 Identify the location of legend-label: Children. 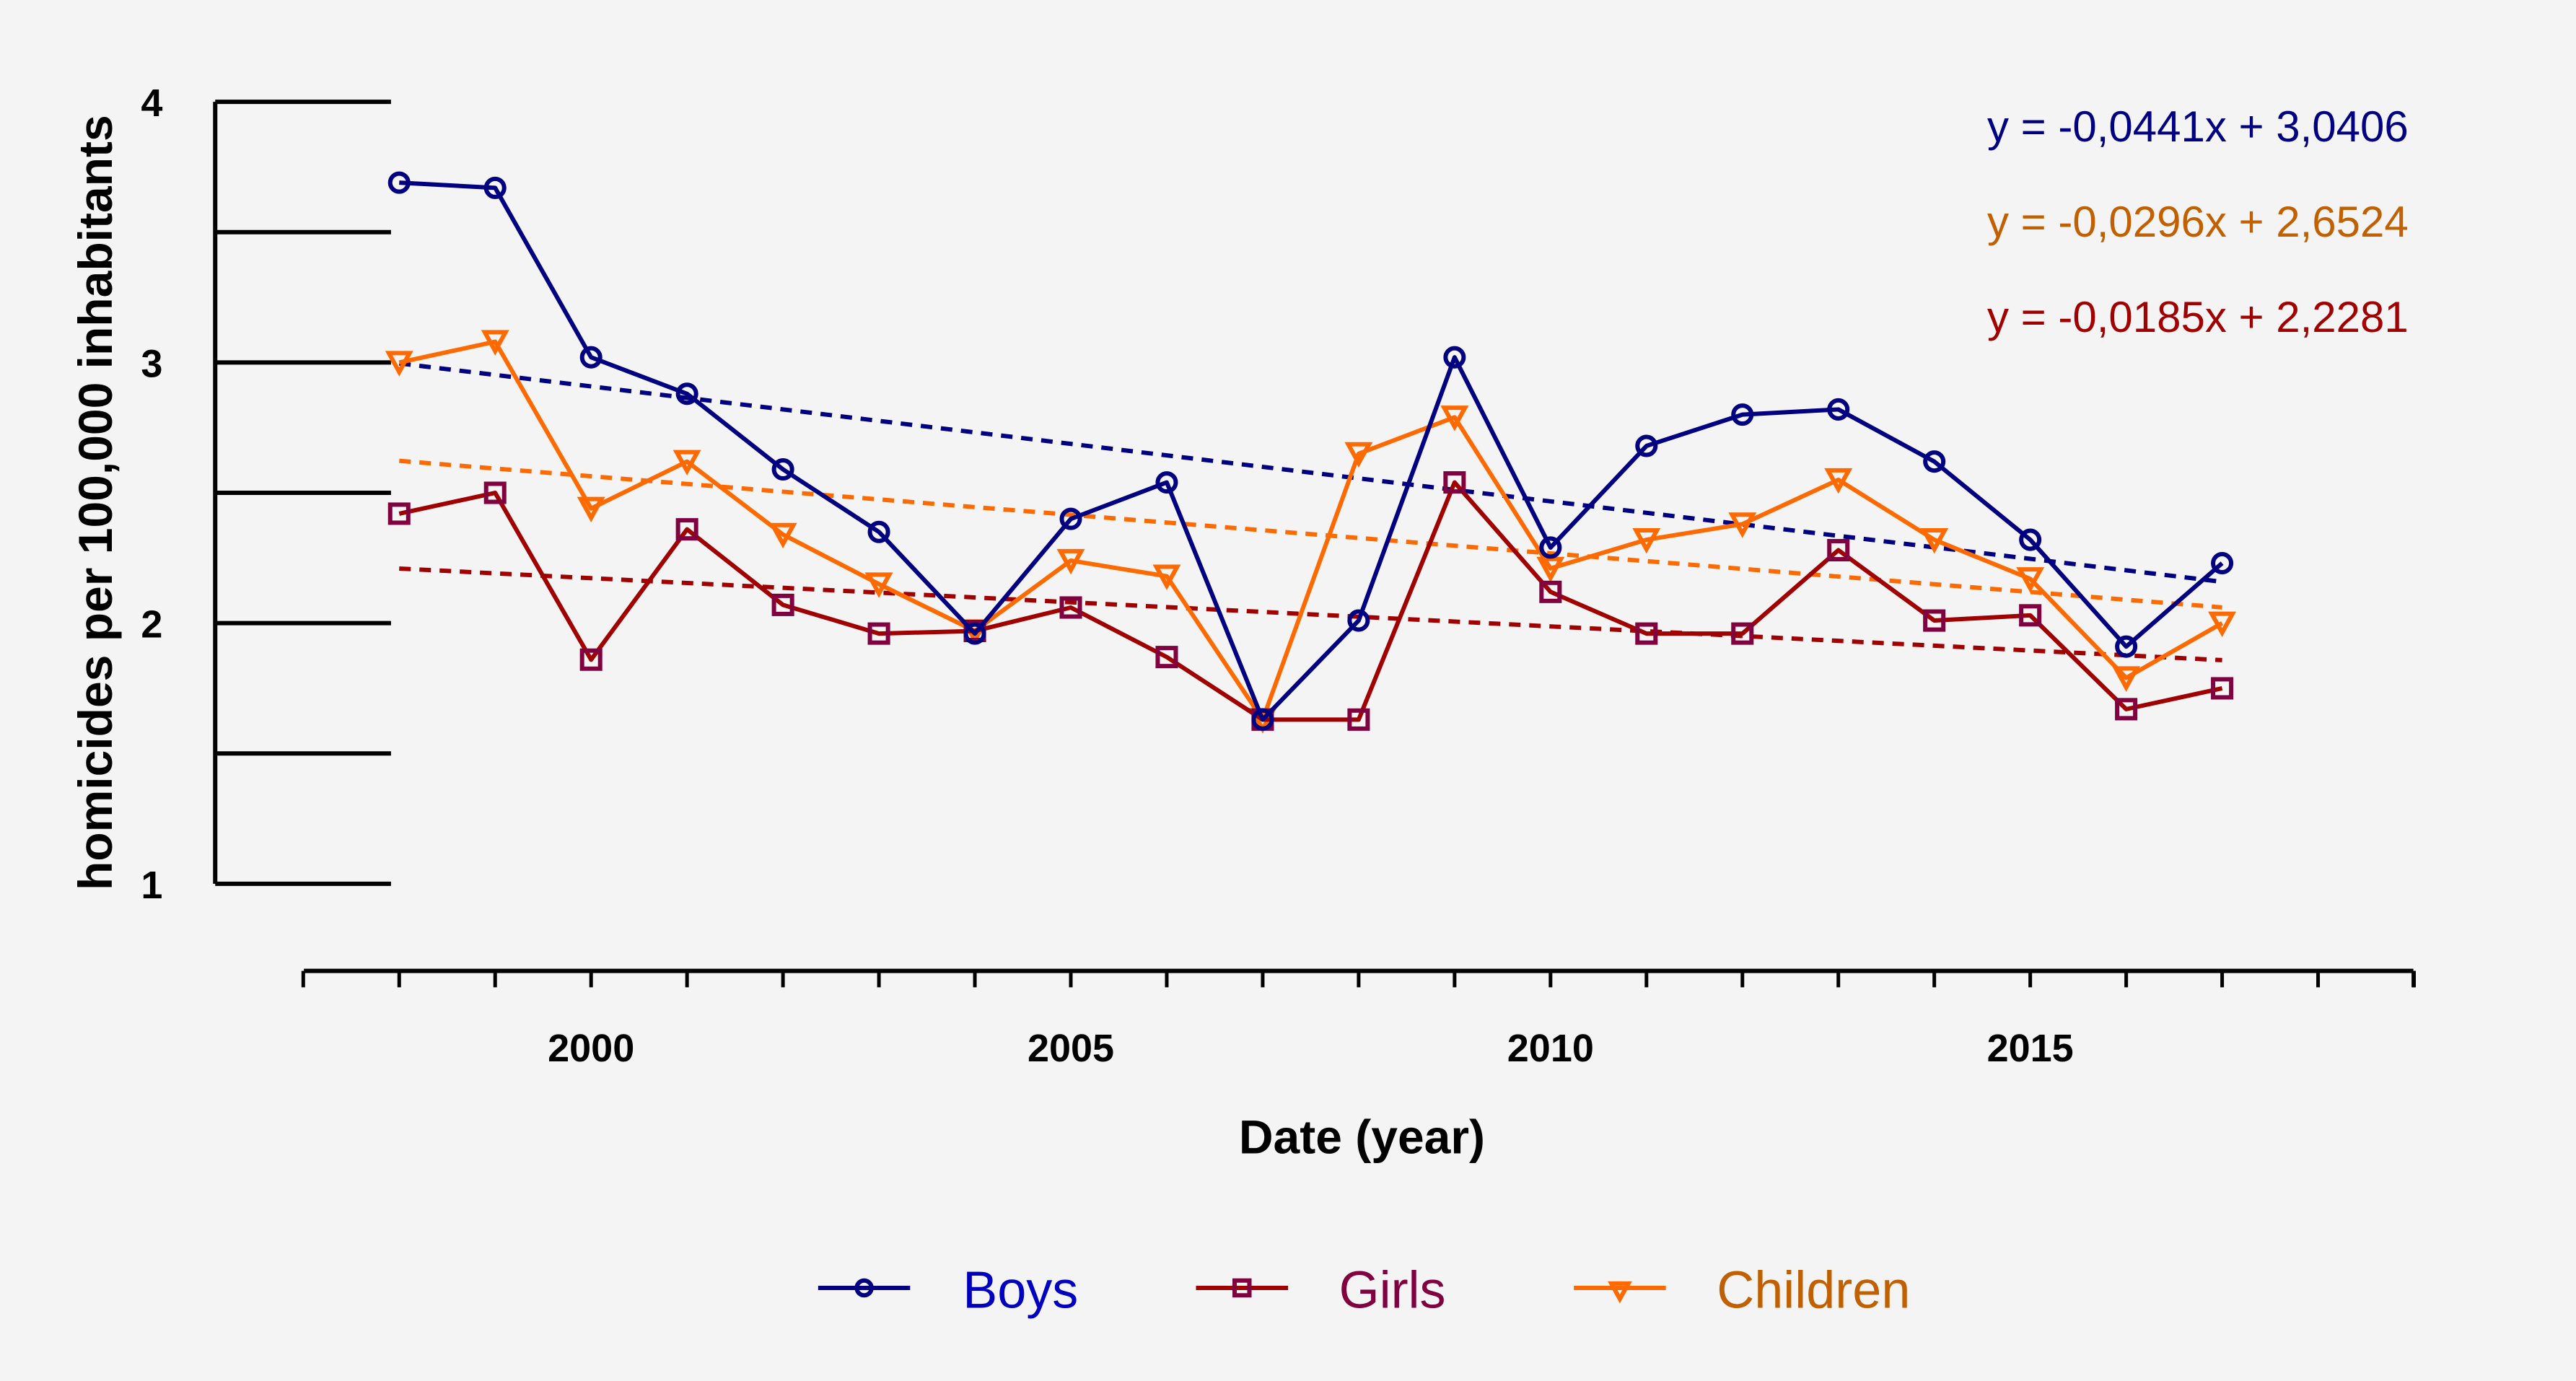
(1813, 1290).